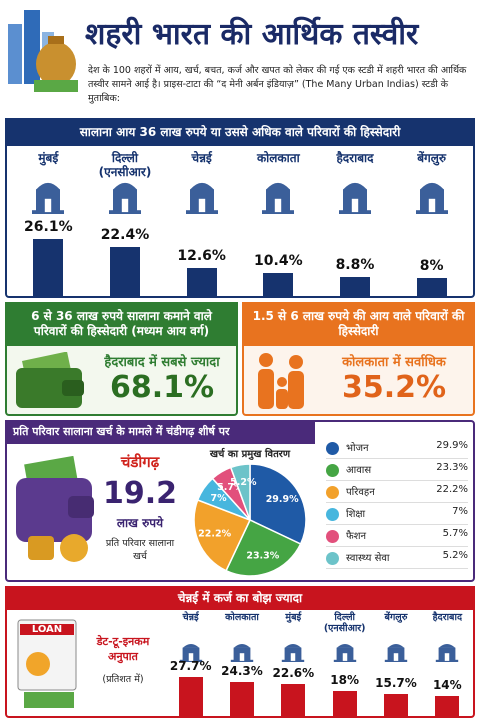 The image size is (480, 720). What do you see at coordinates (162, 362) in the screenshot?
I see `middle-highlight: हैदराबाद में सबसे ज्यादा` at bounding box center [162, 362].